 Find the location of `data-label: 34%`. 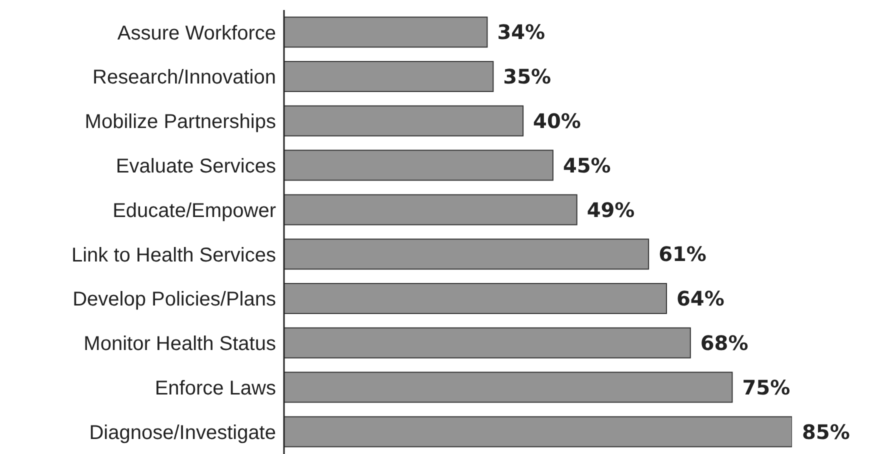

data-label: 34% is located at coordinates (521, 32).